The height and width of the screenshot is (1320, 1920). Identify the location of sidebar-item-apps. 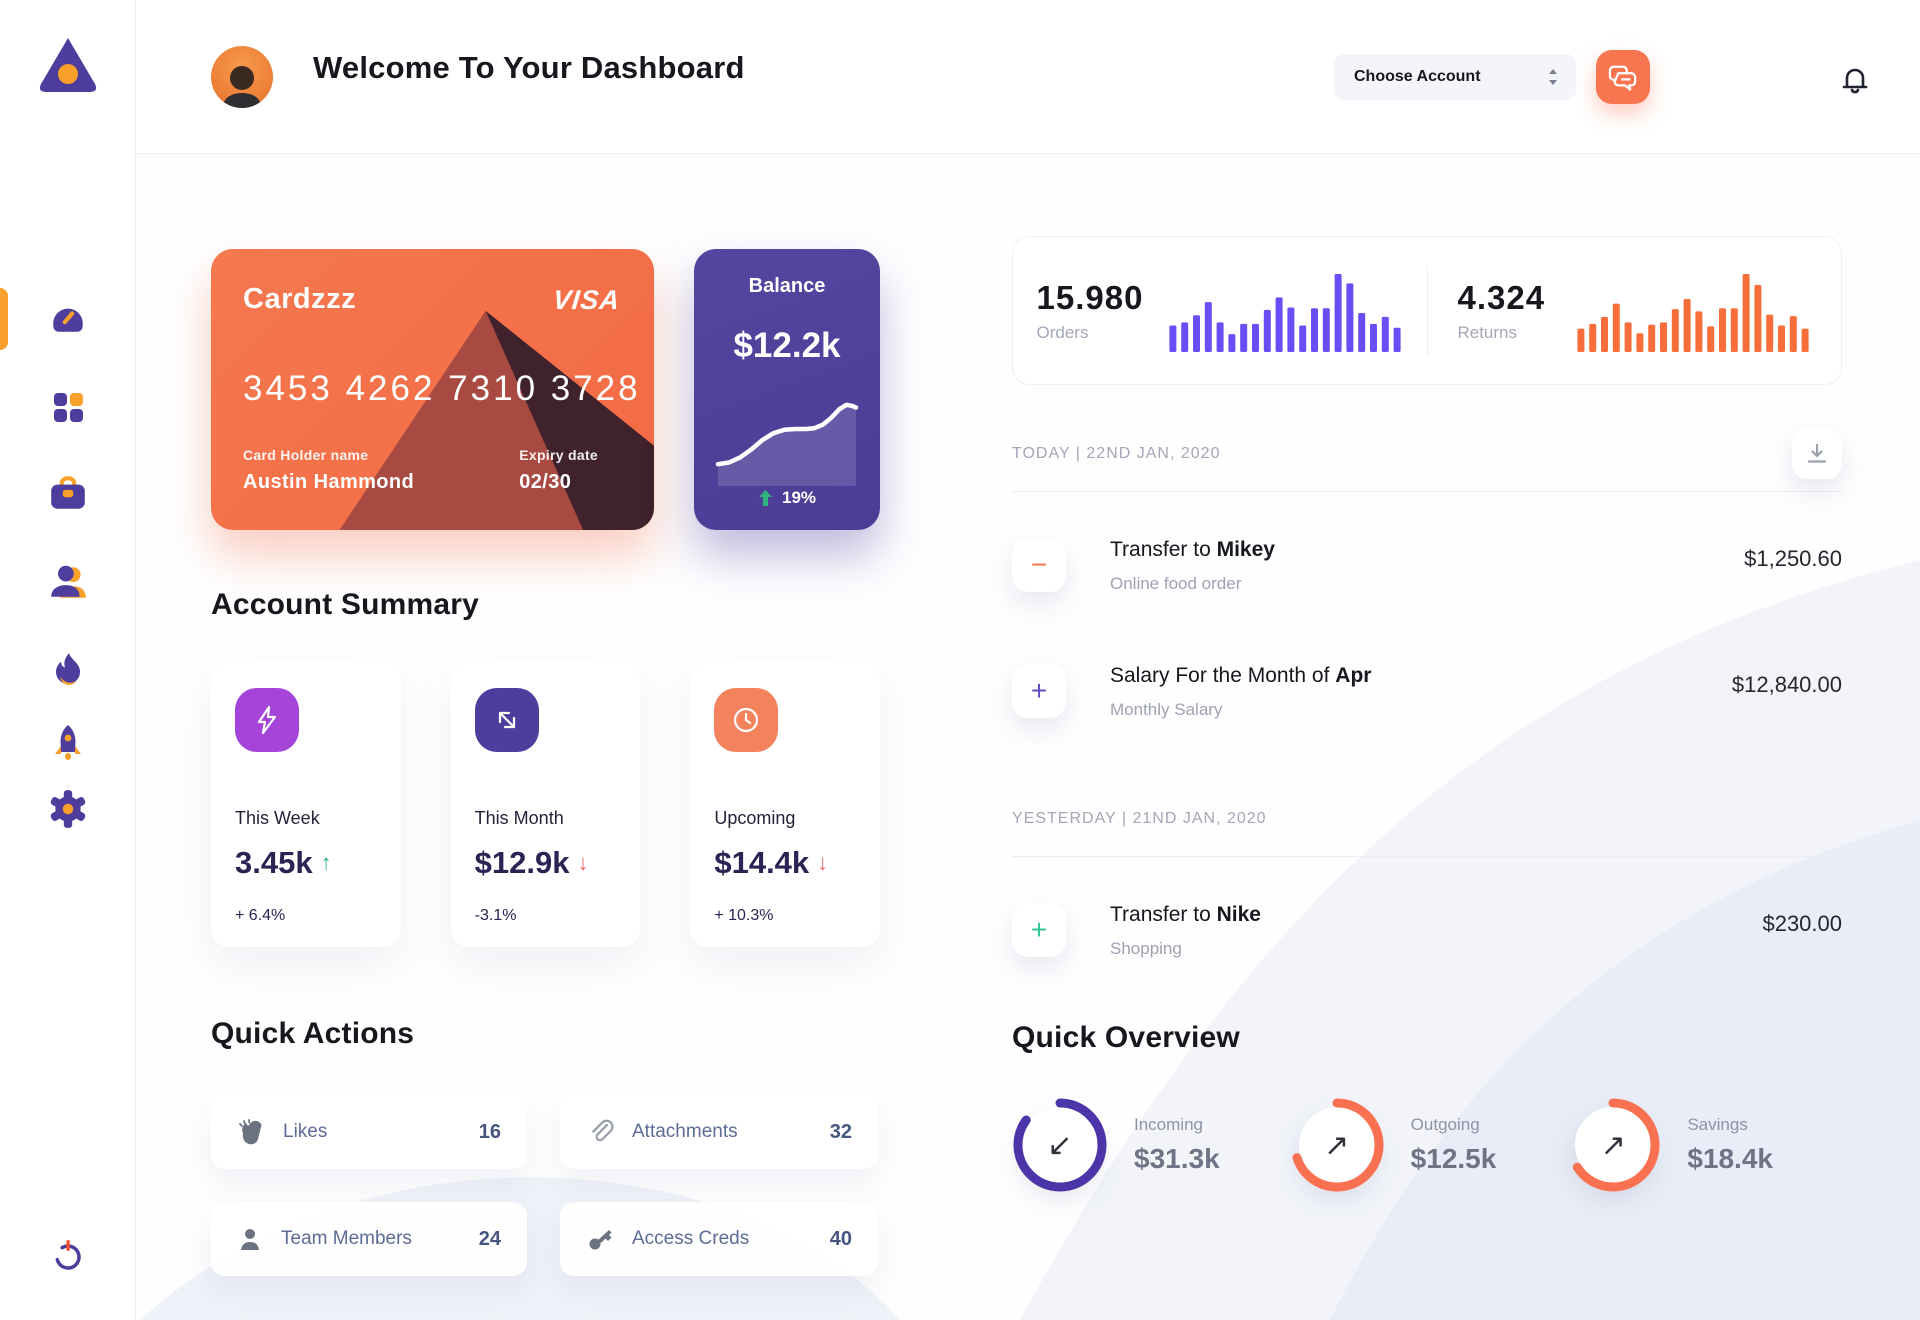
(68, 407).